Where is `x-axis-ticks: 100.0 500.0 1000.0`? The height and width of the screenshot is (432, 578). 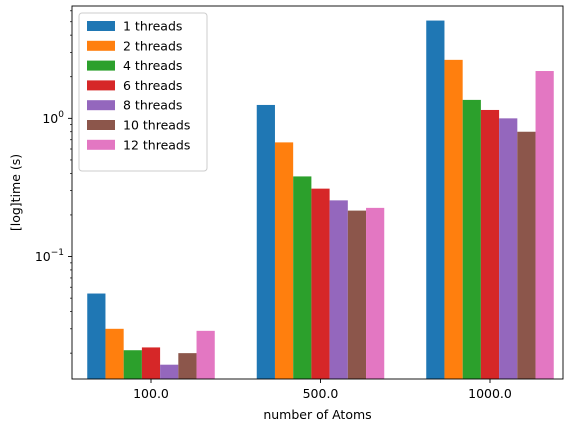
x-axis-ticks: 100.0 500.0 1000.0 is located at coordinates (322, 390).